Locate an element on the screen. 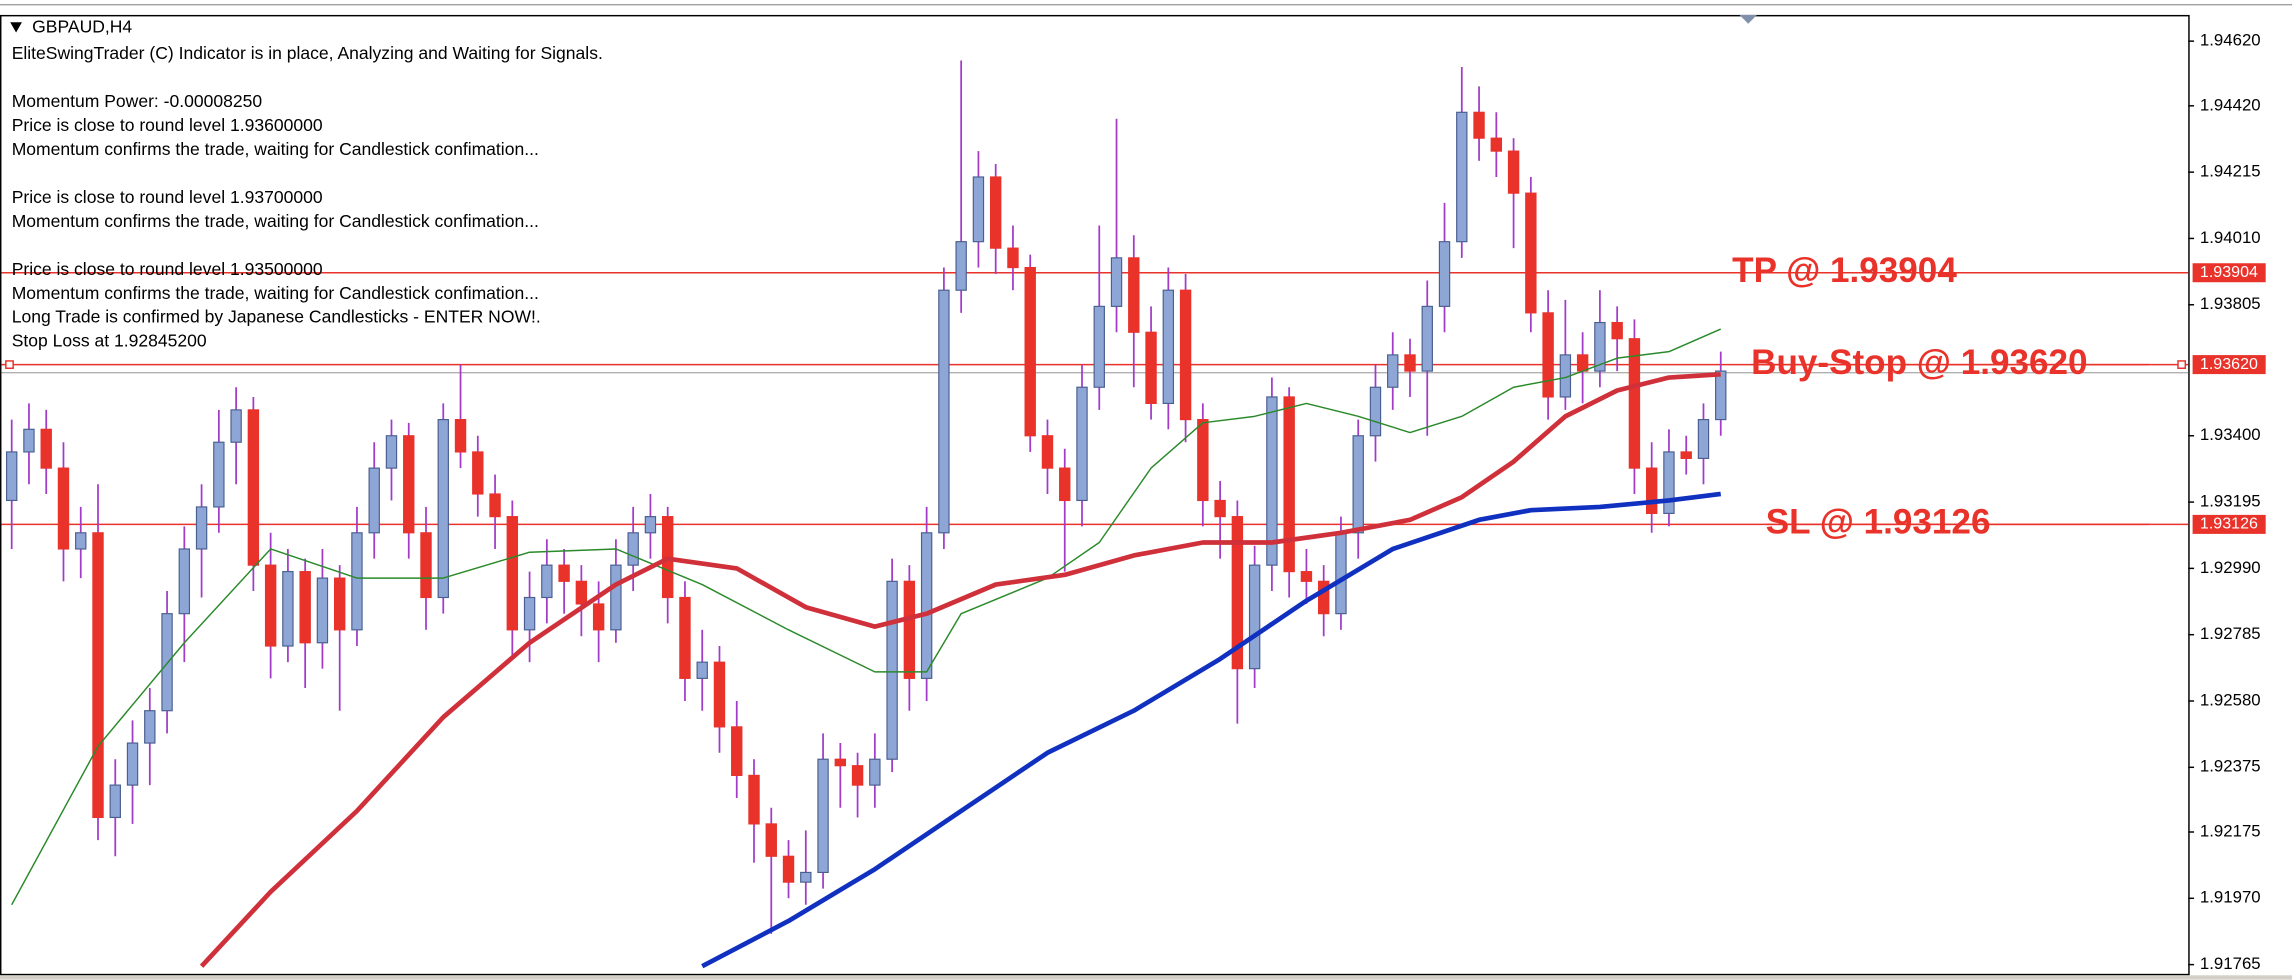 This screenshot has height=980, width=2292. y-tick-label: 1.94420 is located at coordinates (2230, 104).